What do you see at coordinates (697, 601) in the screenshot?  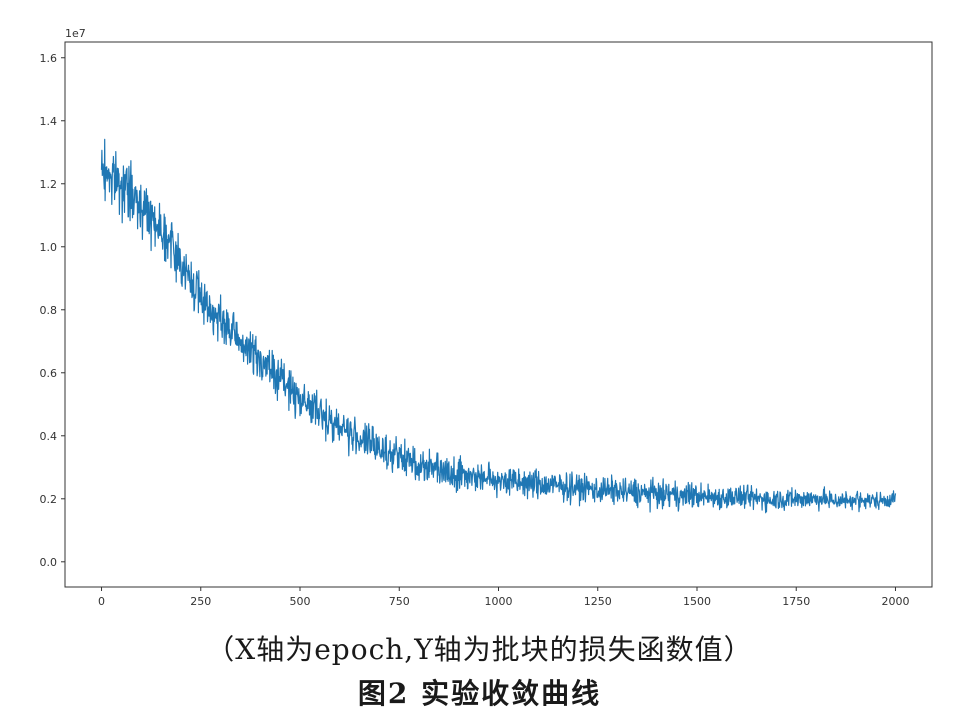 I see `x-tick-label: 1500` at bounding box center [697, 601].